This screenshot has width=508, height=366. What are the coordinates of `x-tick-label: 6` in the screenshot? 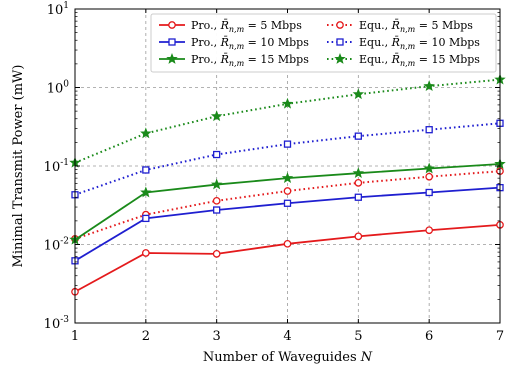 It's located at (429, 336).